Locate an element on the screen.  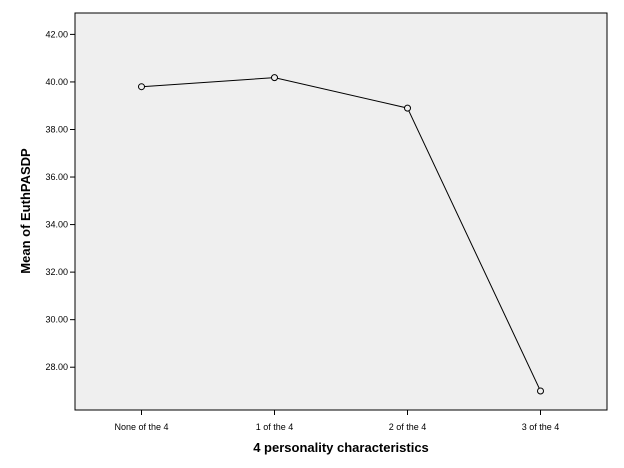
y-tick-label: 42.00 is located at coordinates (56, 34).